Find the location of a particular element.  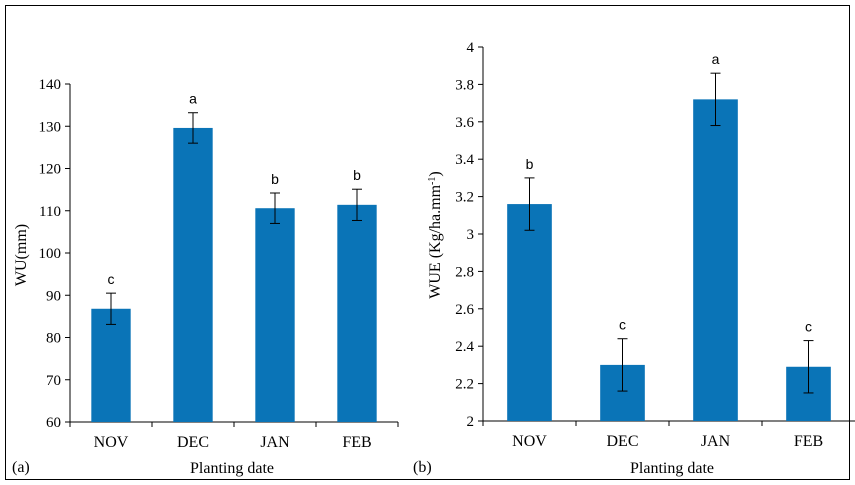

panel-b-y-tick-label: 3.4 is located at coordinates (464, 160).